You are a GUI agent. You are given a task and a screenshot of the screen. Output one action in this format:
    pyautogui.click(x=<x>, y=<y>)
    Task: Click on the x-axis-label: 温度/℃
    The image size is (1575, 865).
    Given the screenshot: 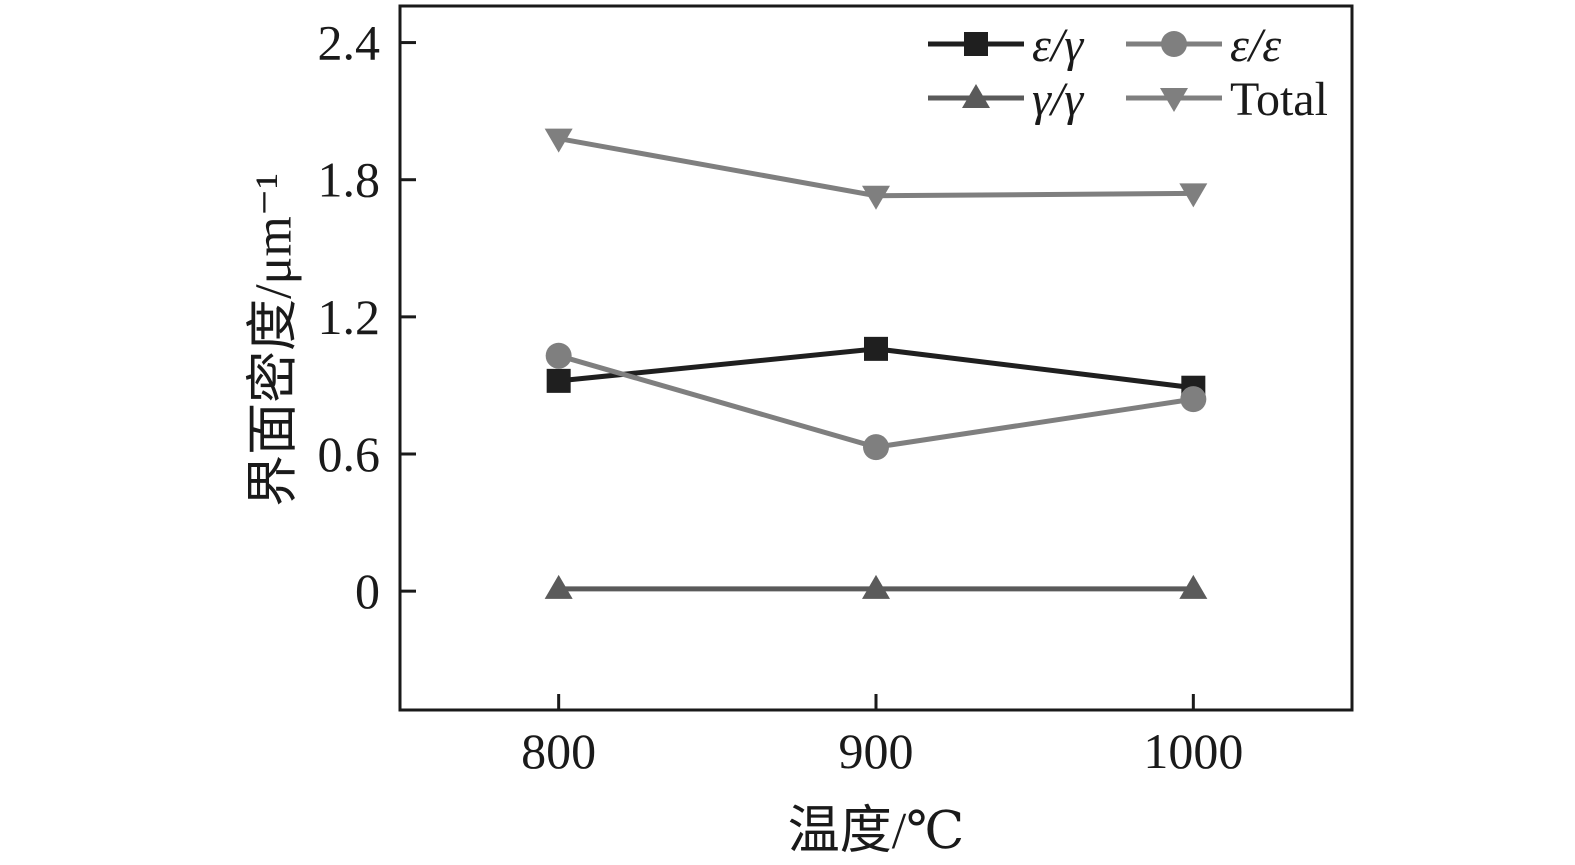 What is the action you would take?
    pyautogui.click(x=876, y=831)
    